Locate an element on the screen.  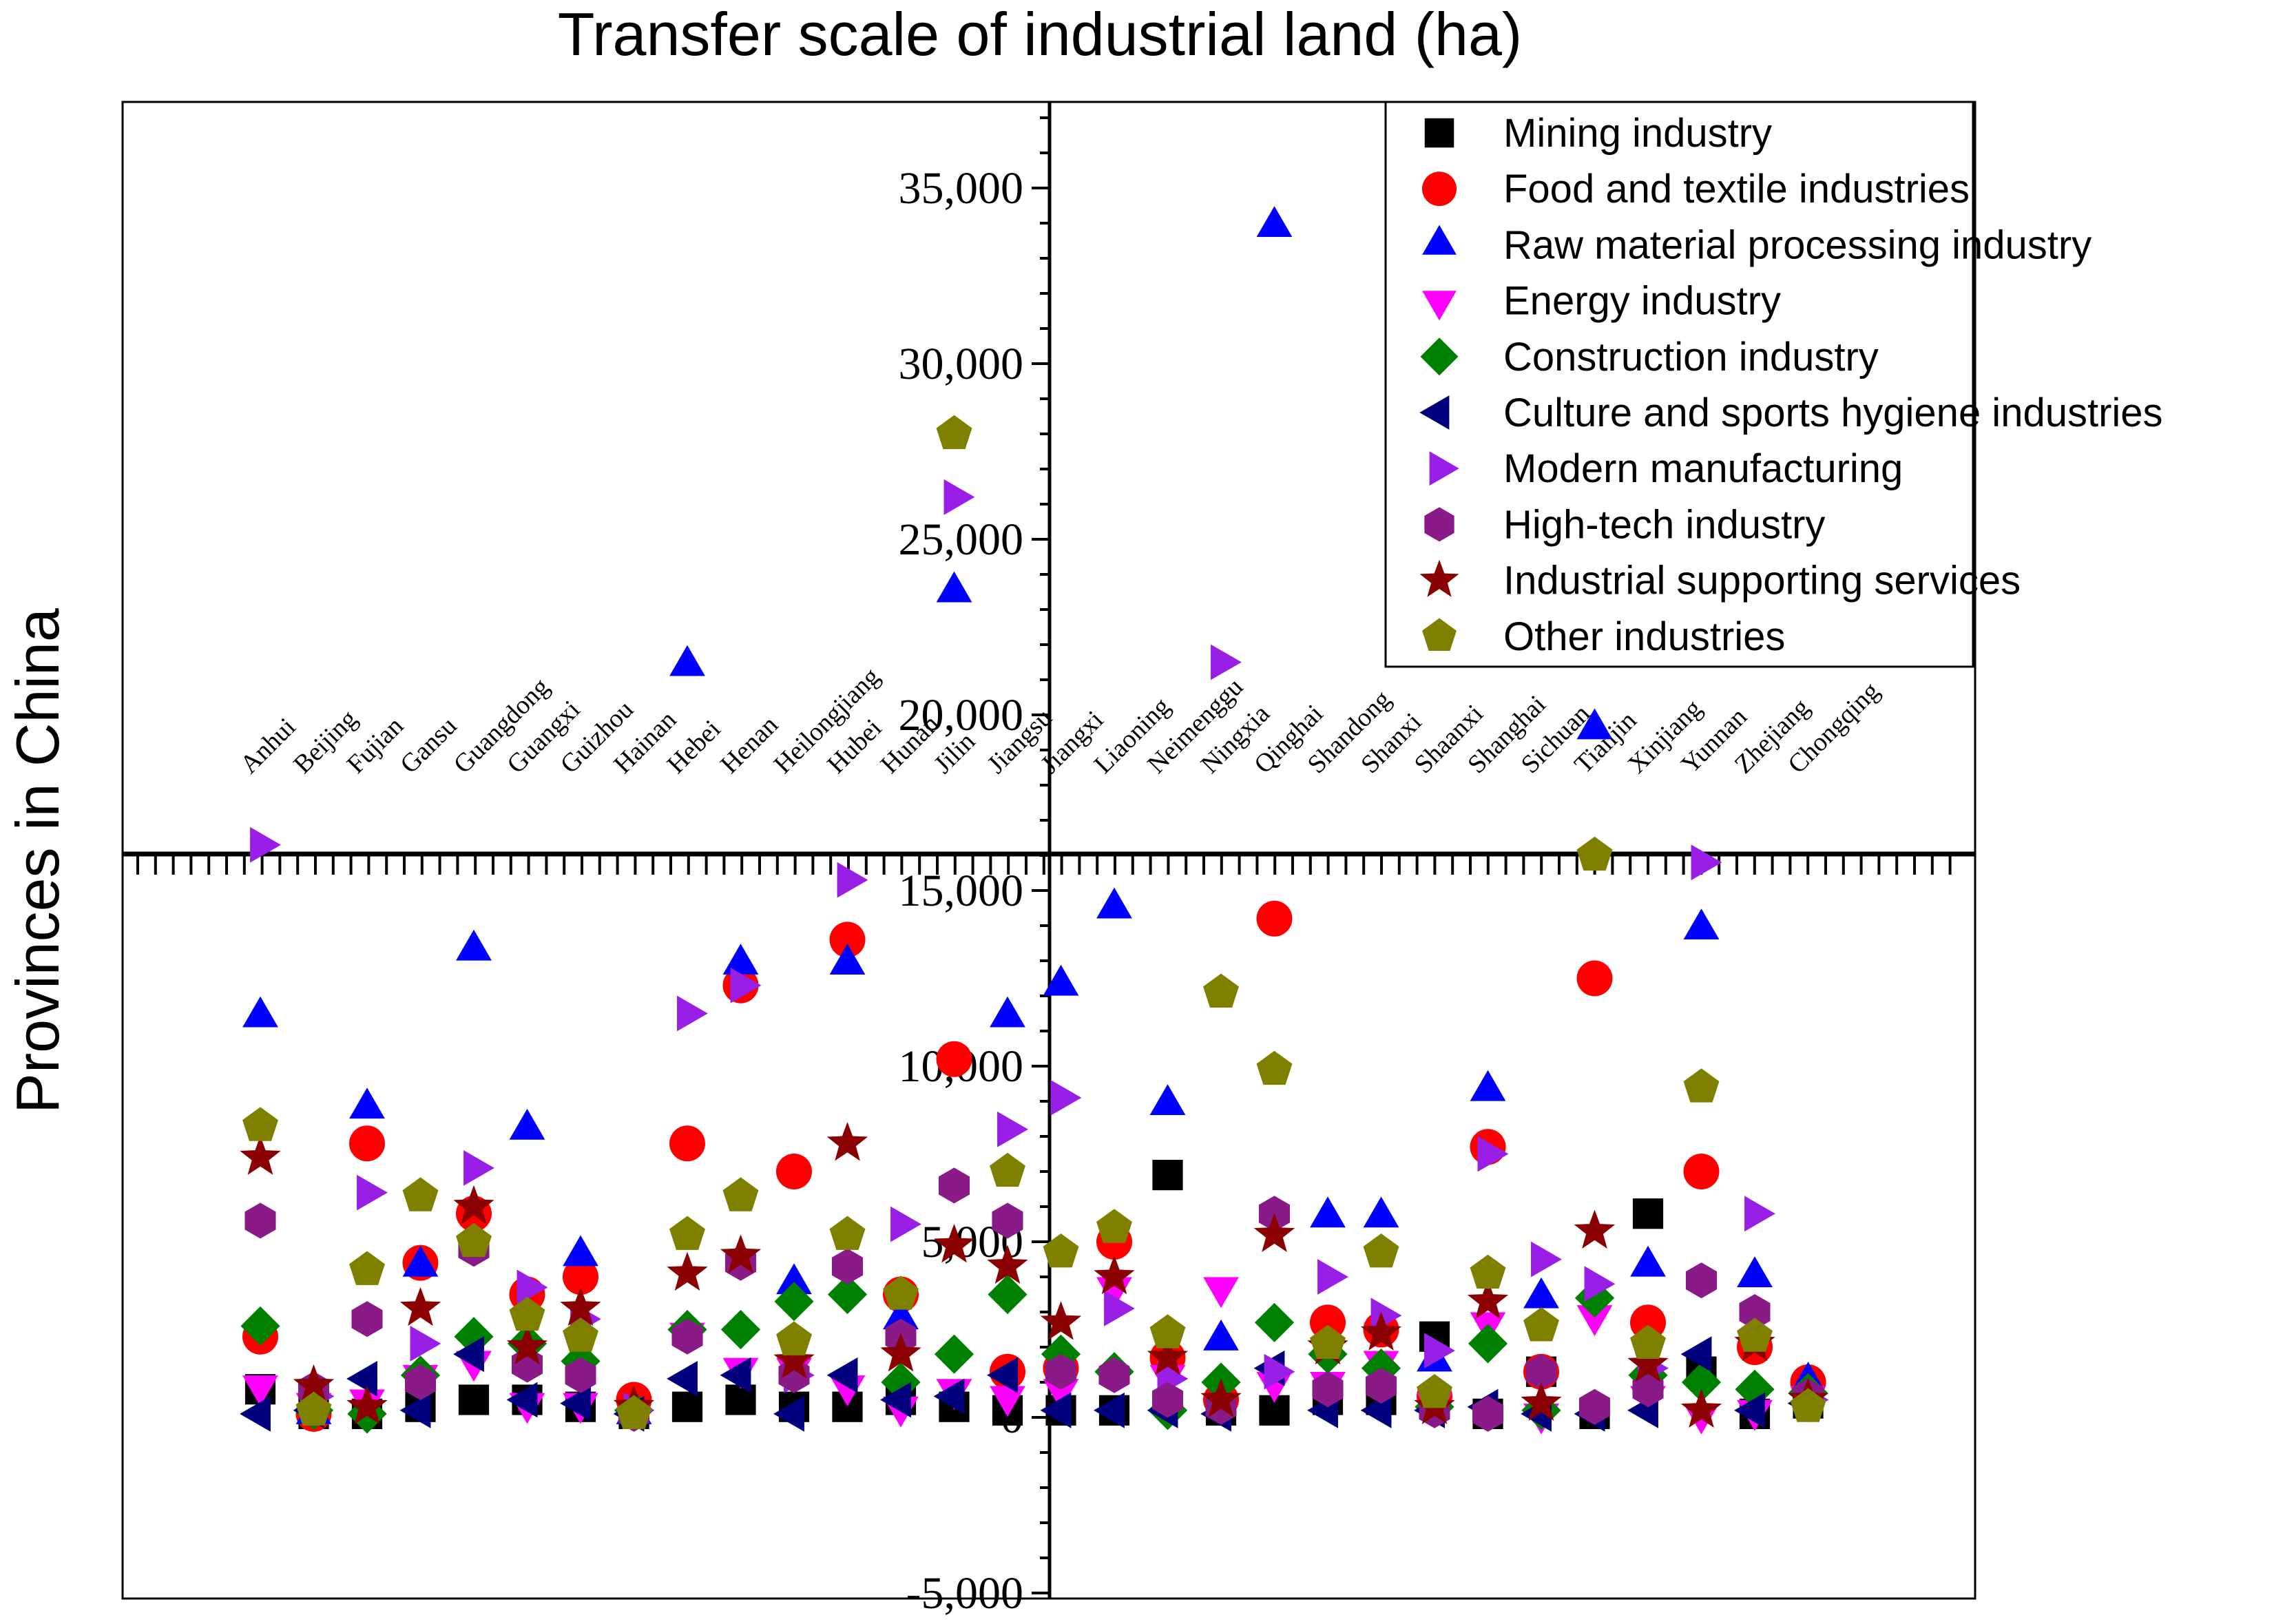
point-raw-material-processing-industry-tianjin is located at coordinates (1595, 724).